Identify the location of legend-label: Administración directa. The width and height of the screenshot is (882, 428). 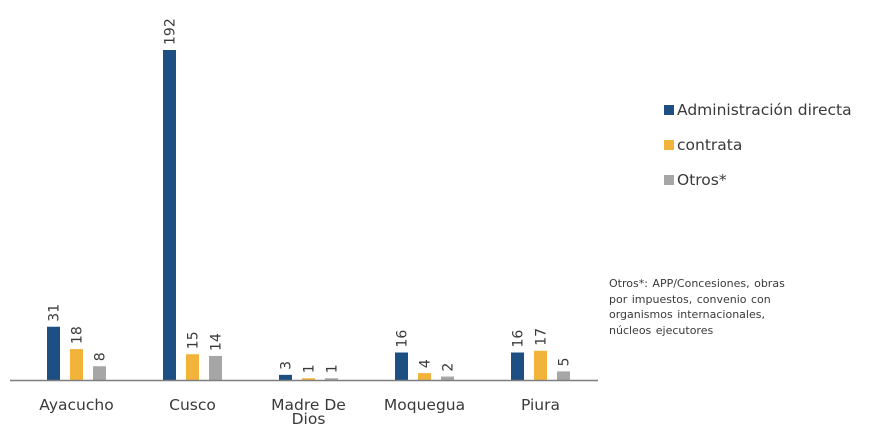
(764, 109).